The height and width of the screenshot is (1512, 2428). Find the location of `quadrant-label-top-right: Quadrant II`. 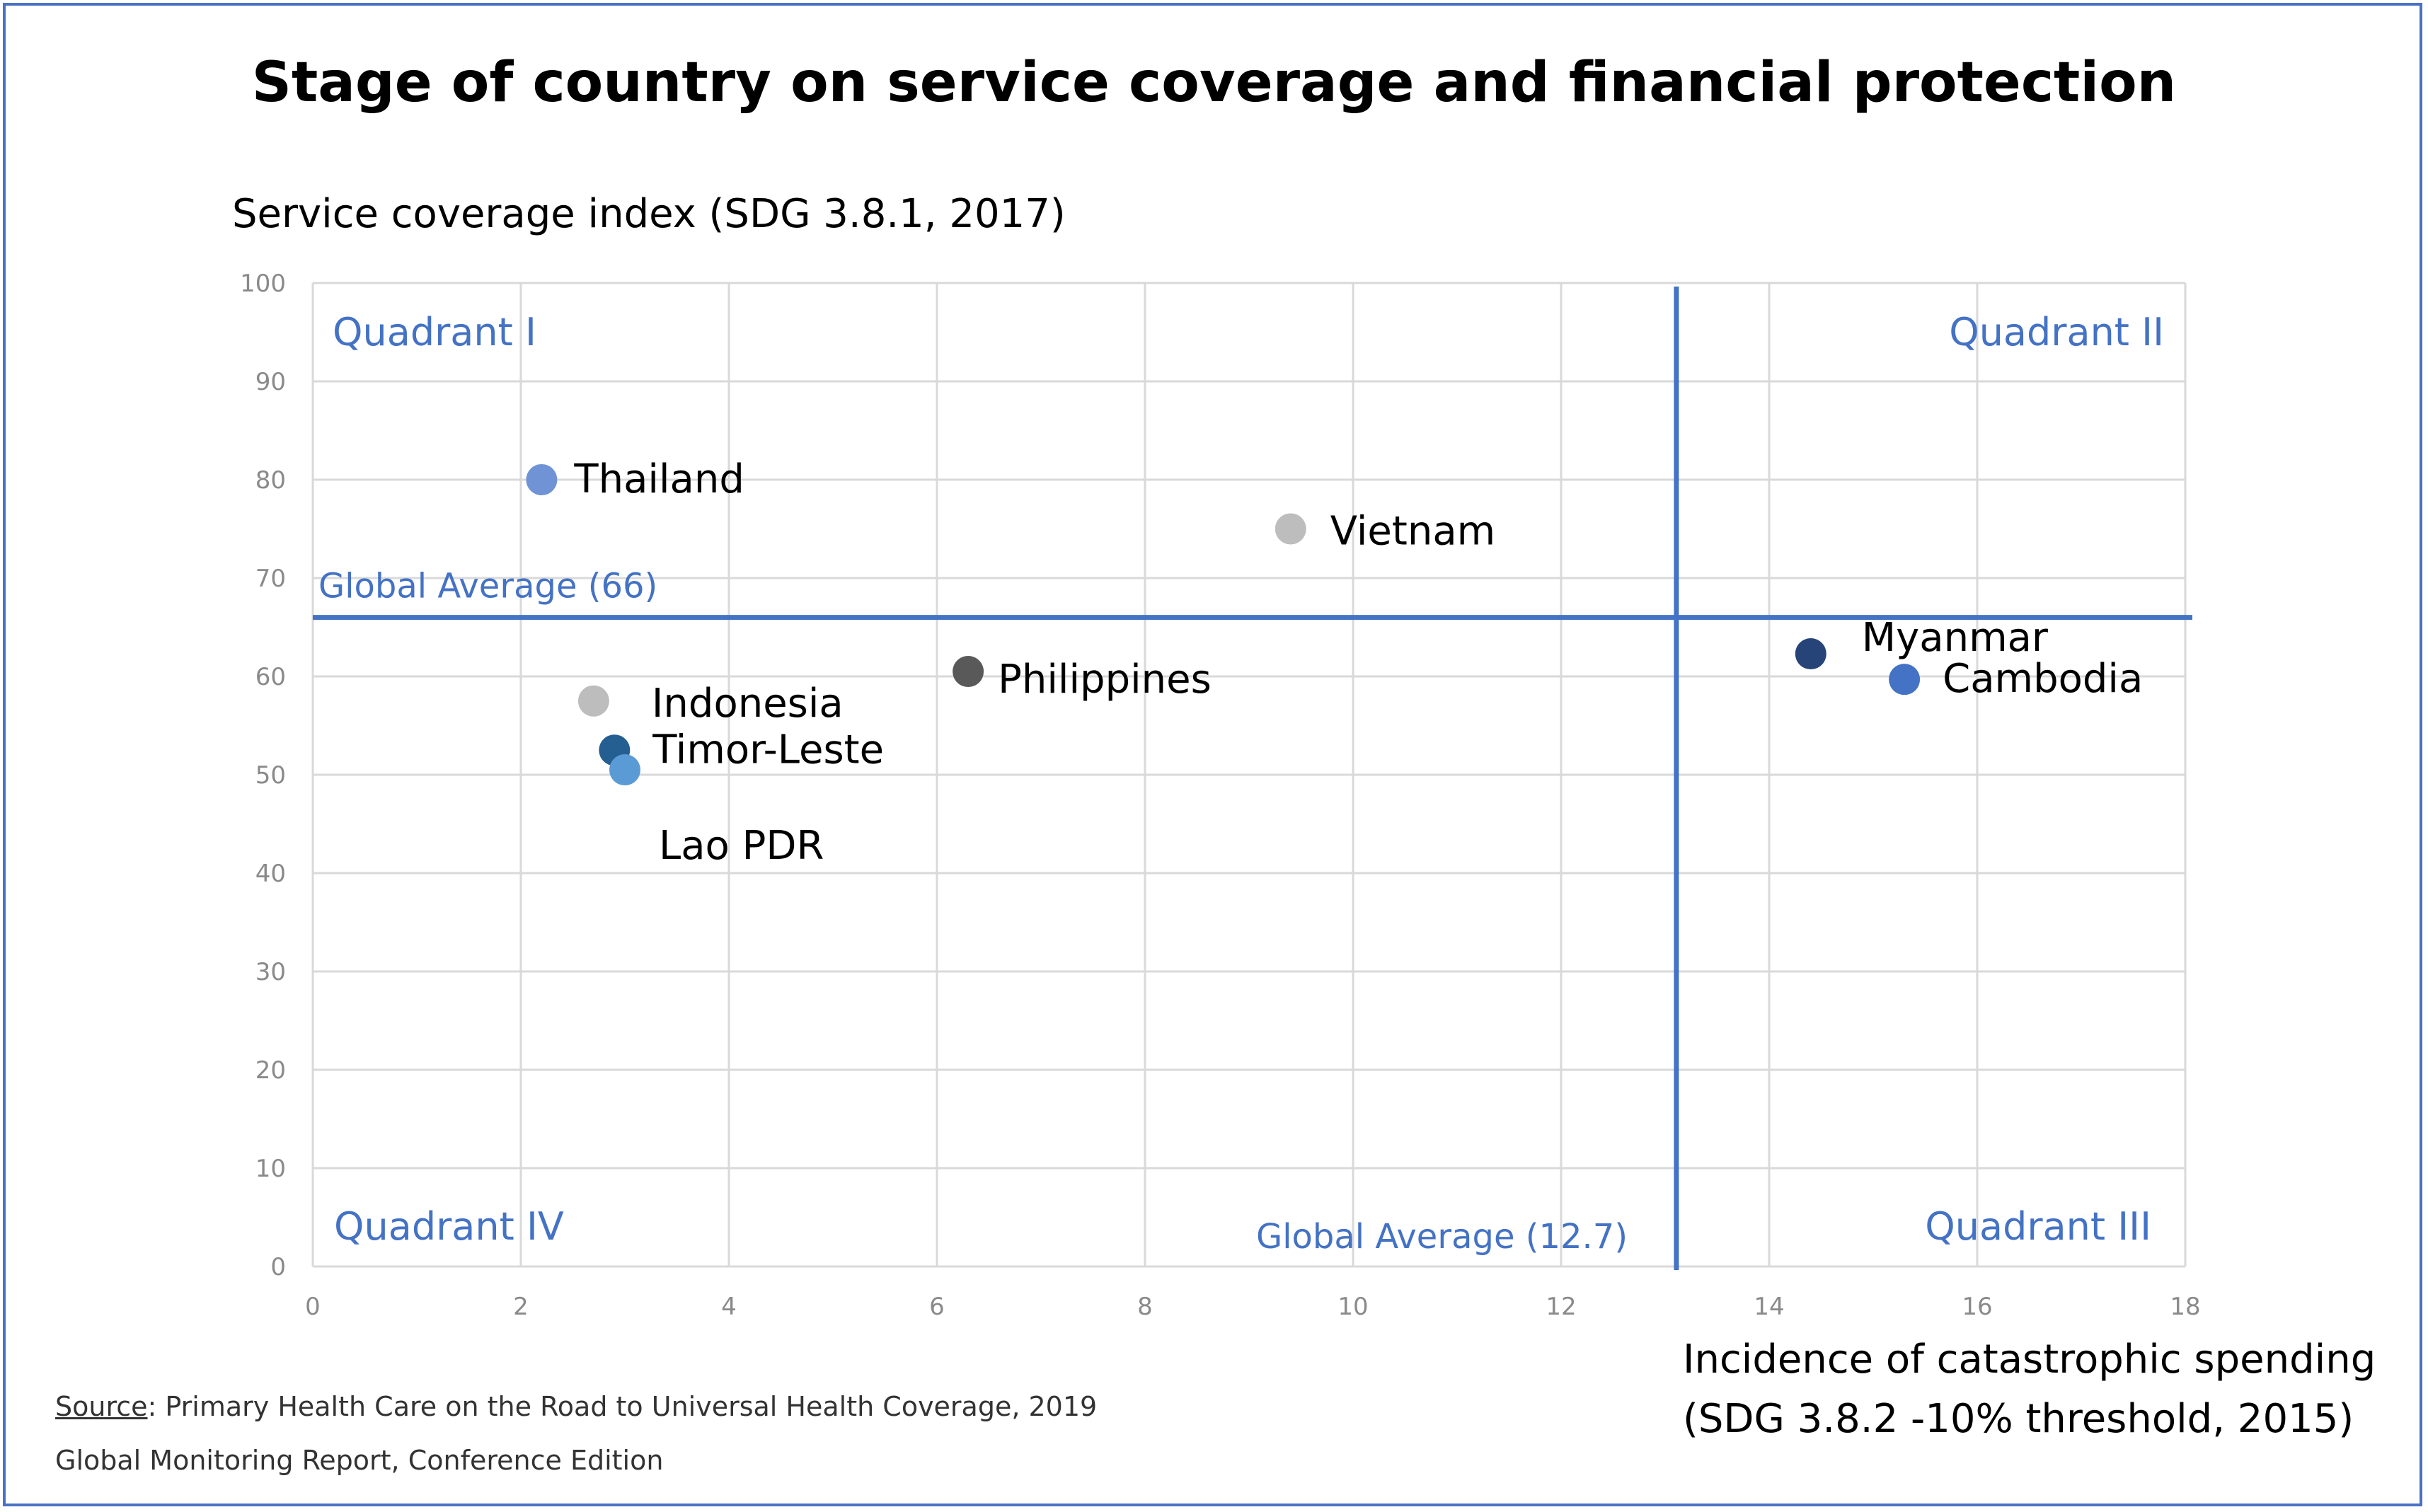

quadrant-label-top-right: Quadrant II is located at coordinates (2057, 332).